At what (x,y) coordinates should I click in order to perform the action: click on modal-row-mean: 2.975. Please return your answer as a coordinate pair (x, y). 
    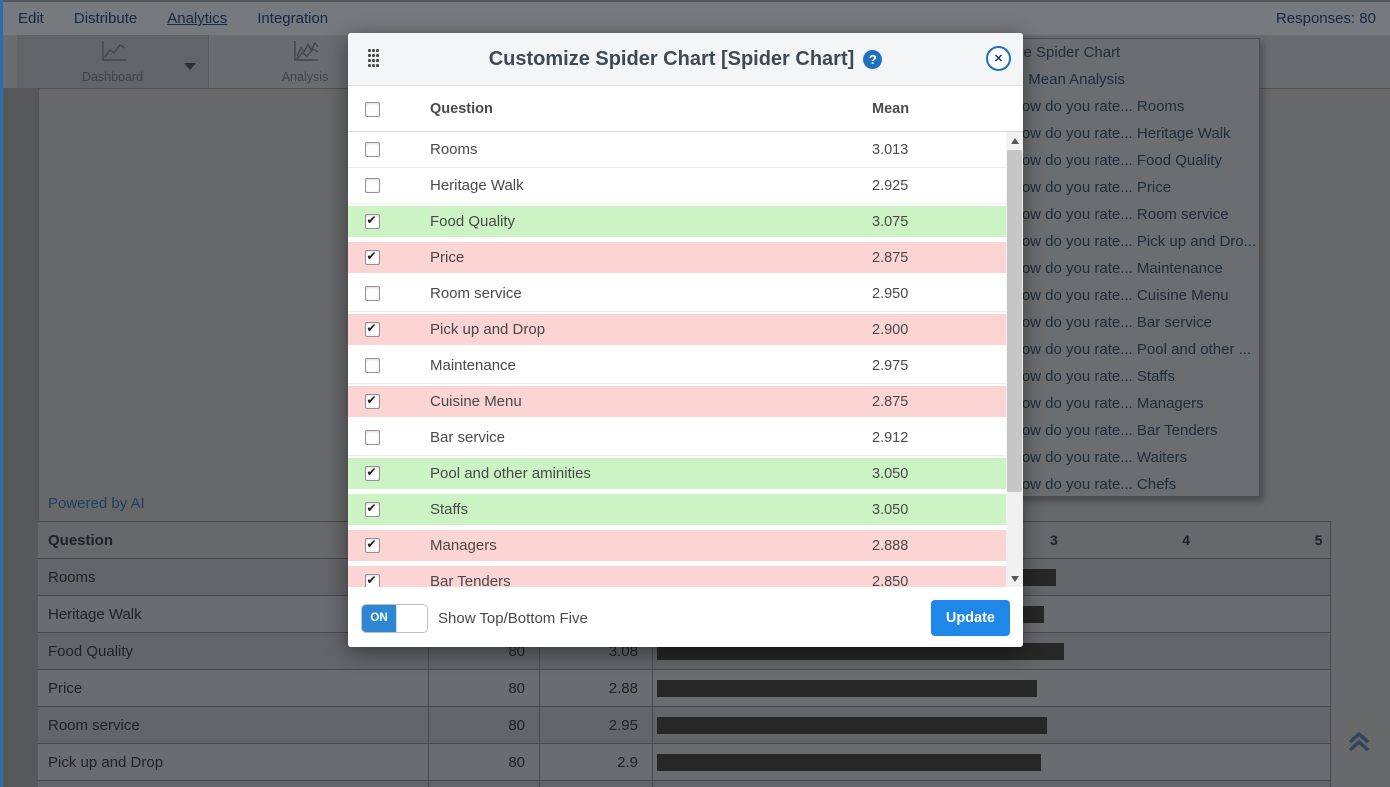
    Looking at the image, I should click on (890, 365).